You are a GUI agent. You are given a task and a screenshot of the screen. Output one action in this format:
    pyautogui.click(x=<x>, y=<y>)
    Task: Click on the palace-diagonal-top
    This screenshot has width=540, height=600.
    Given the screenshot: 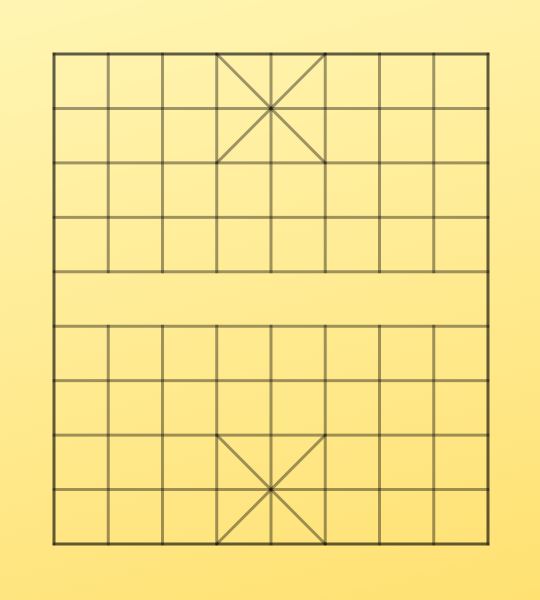 What is the action you would take?
    pyautogui.click(x=271, y=108)
    